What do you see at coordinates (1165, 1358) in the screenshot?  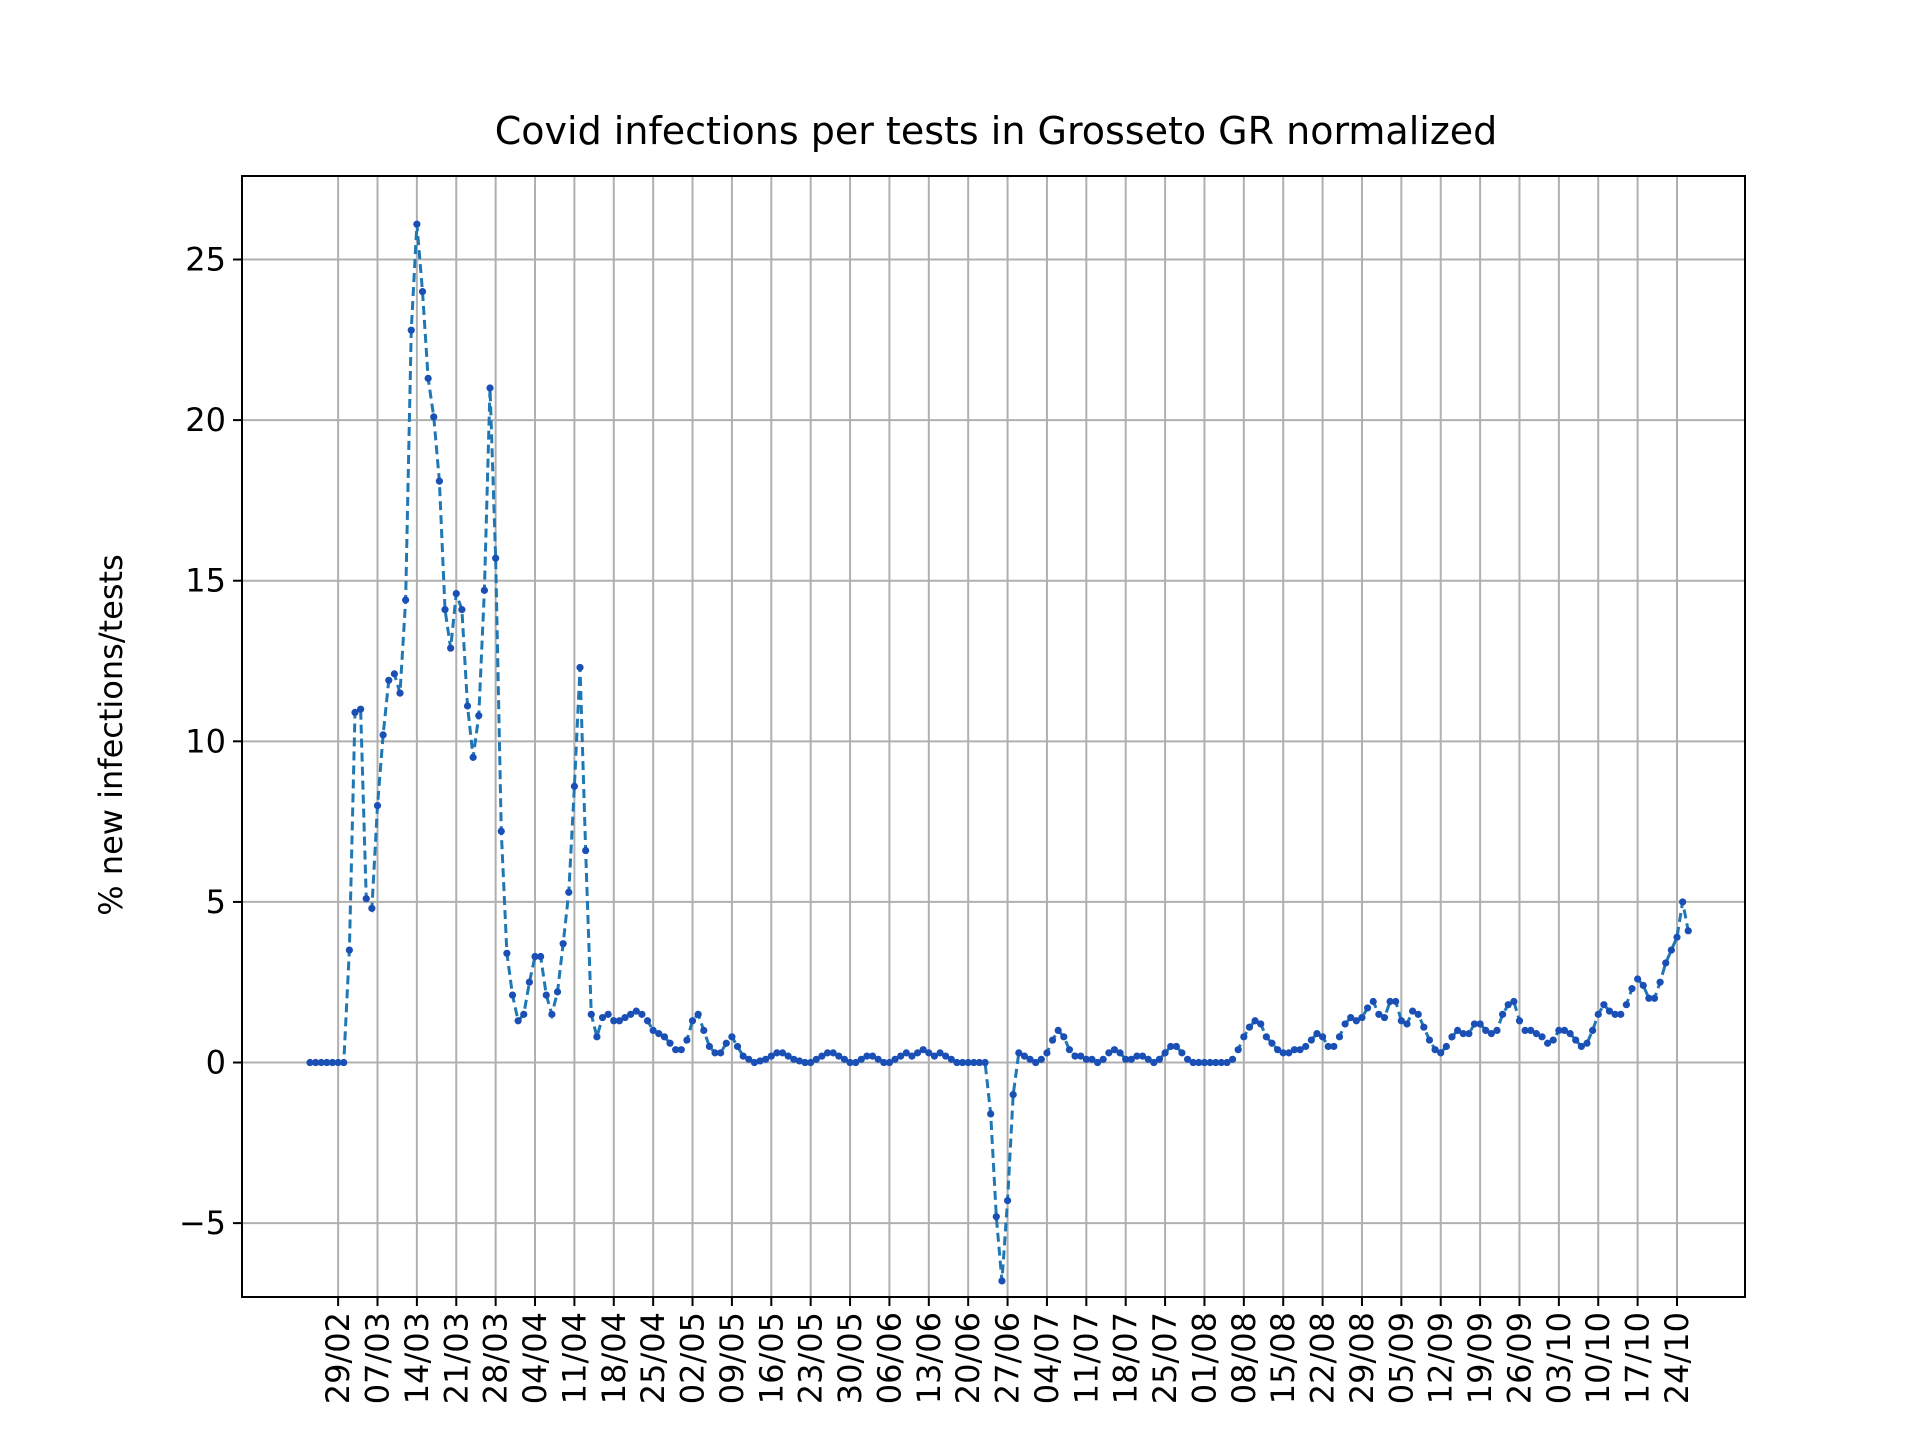 I see `x-tick-label: 25/07` at bounding box center [1165, 1358].